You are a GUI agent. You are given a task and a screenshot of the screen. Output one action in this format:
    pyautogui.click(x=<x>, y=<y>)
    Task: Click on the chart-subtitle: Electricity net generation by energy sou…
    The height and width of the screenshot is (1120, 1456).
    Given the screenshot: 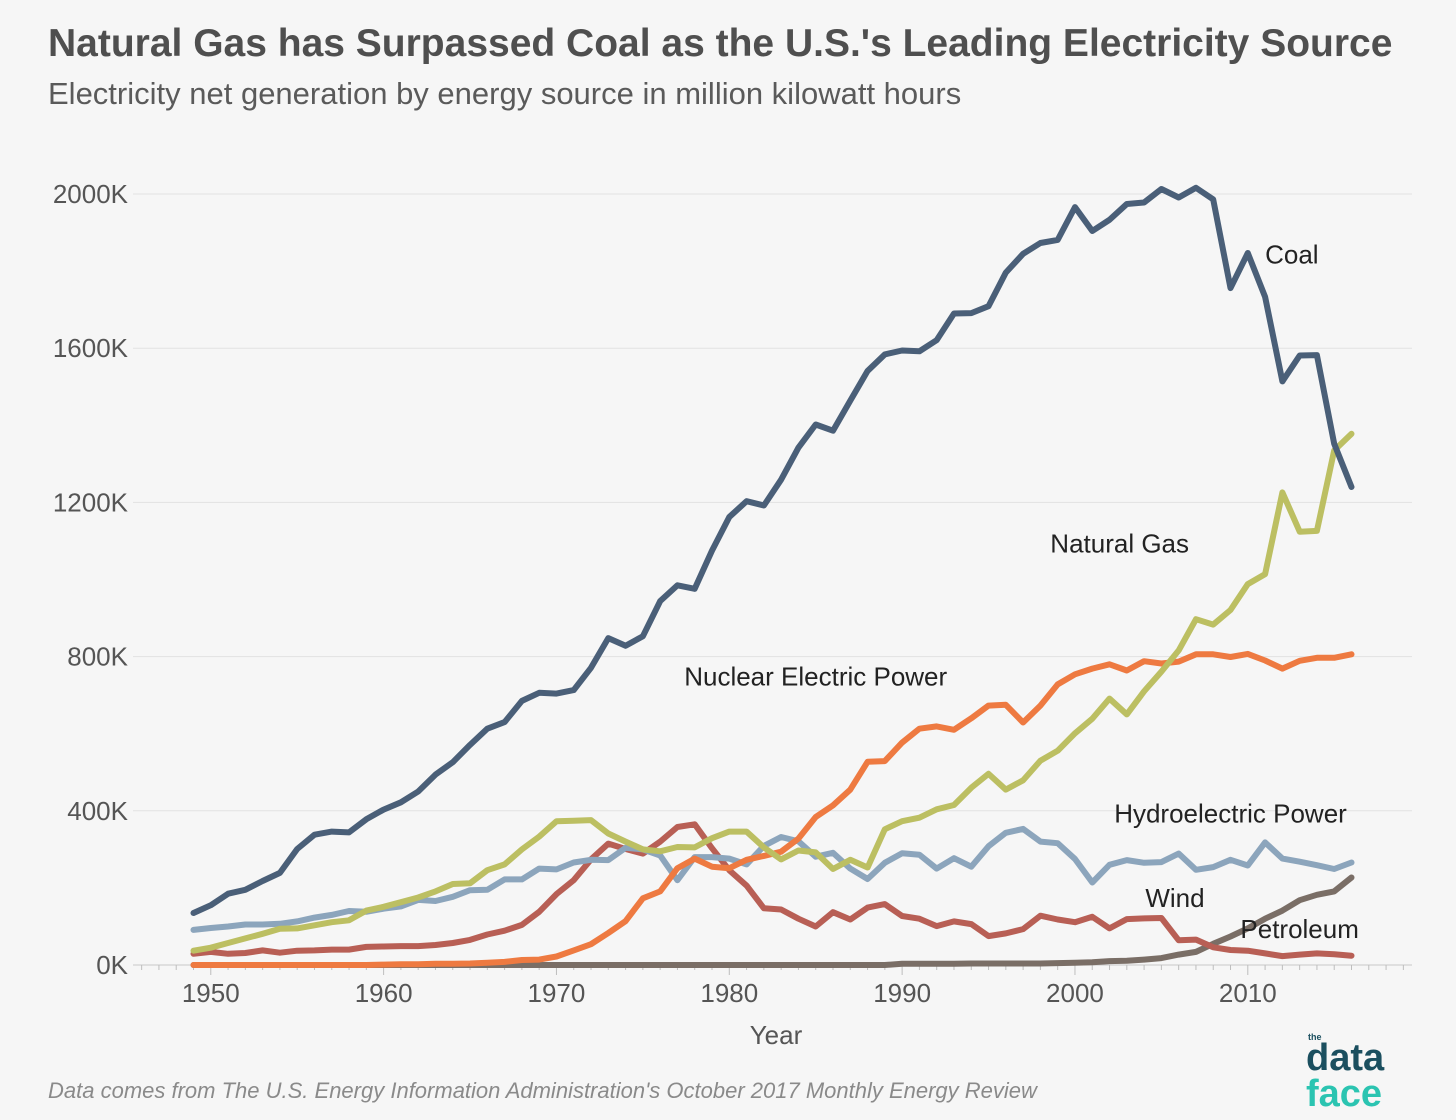 What is the action you would take?
    pyautogui.click(x=505, y=93)
    